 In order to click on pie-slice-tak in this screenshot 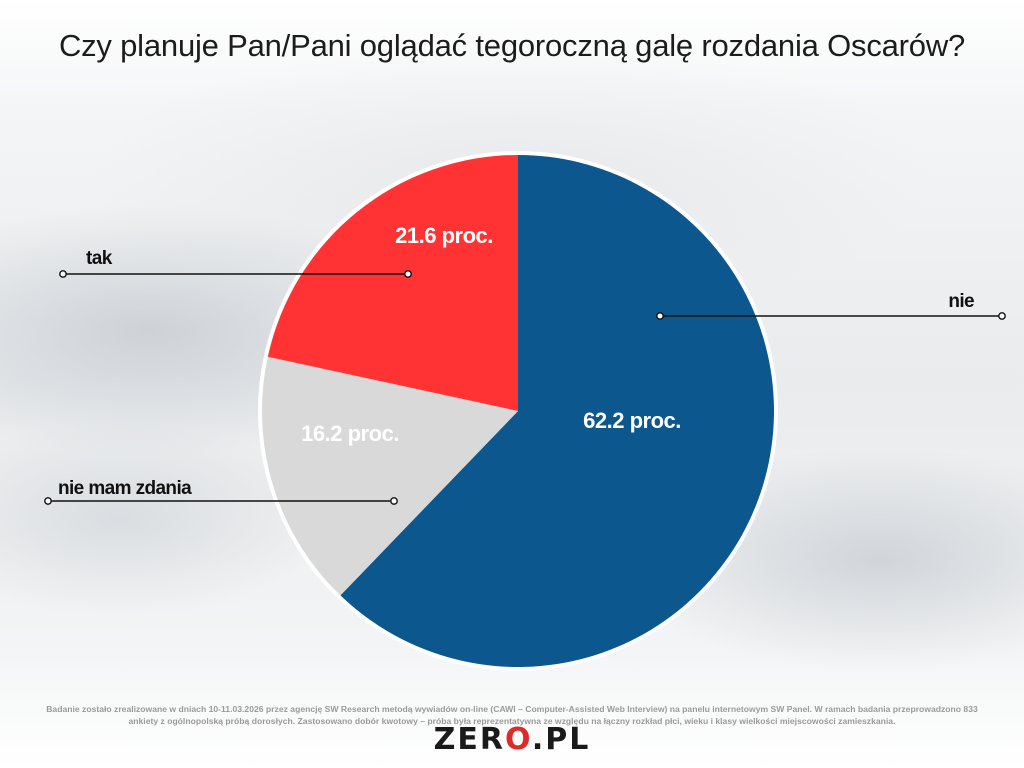, I will do `click(392, 283)`.